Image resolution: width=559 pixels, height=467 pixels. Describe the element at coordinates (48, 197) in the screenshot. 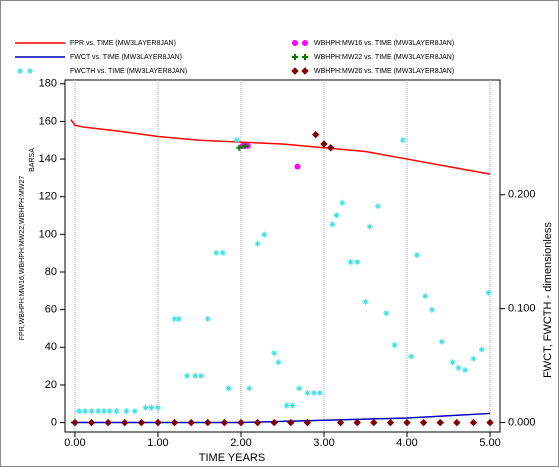

I see `y-tick-label: 120` at that location.